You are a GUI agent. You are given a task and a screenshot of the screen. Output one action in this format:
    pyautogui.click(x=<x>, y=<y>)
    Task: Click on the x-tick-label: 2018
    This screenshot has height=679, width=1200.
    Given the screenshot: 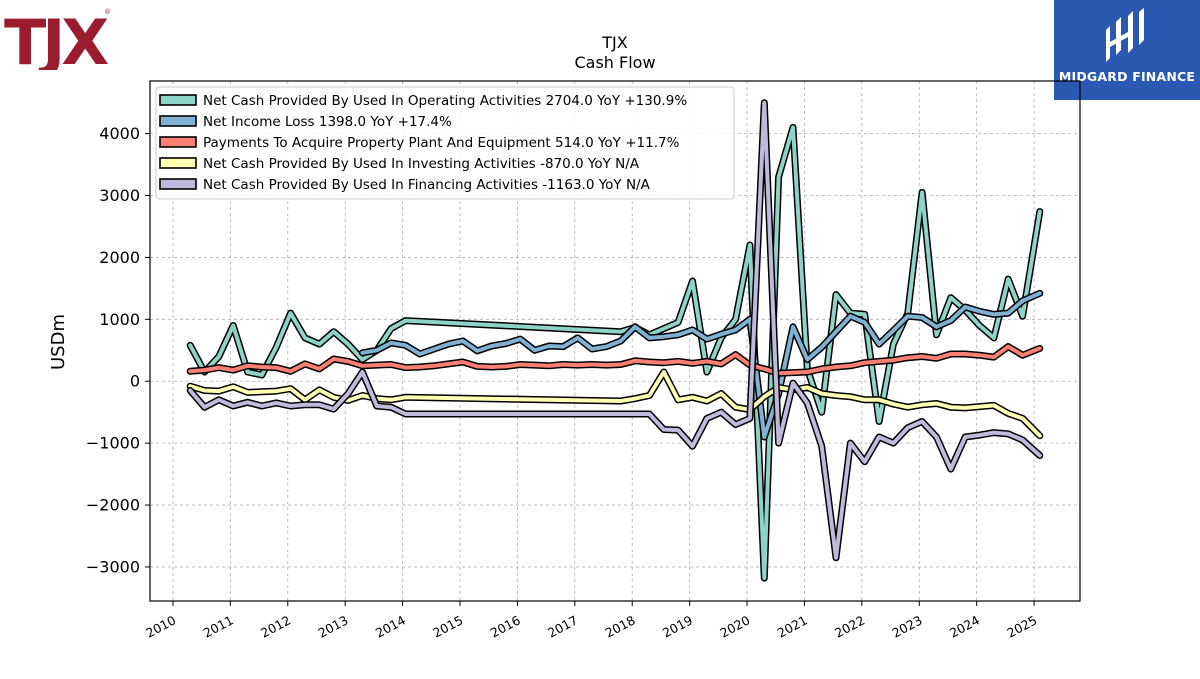 What is the action you would take?
    pyautogui.click(x=619, y=626)
    